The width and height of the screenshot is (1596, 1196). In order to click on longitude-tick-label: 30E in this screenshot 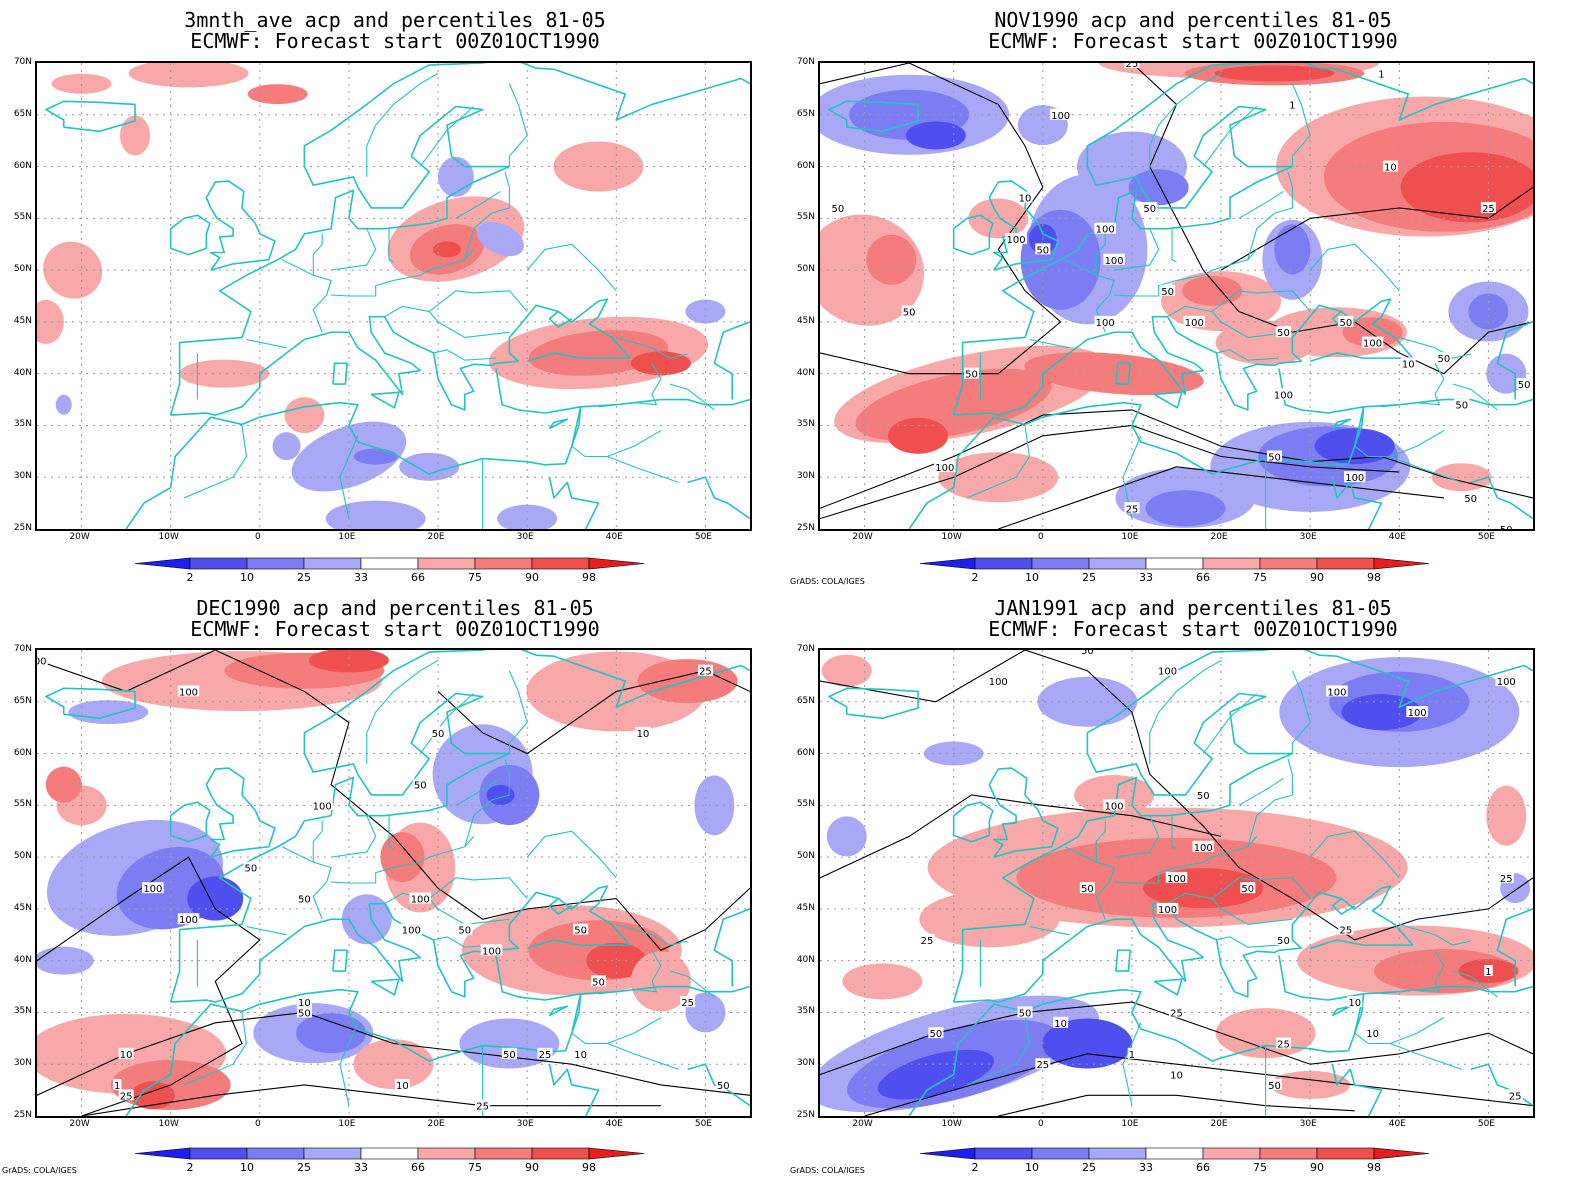, I will do `click(1308, 1124)`.